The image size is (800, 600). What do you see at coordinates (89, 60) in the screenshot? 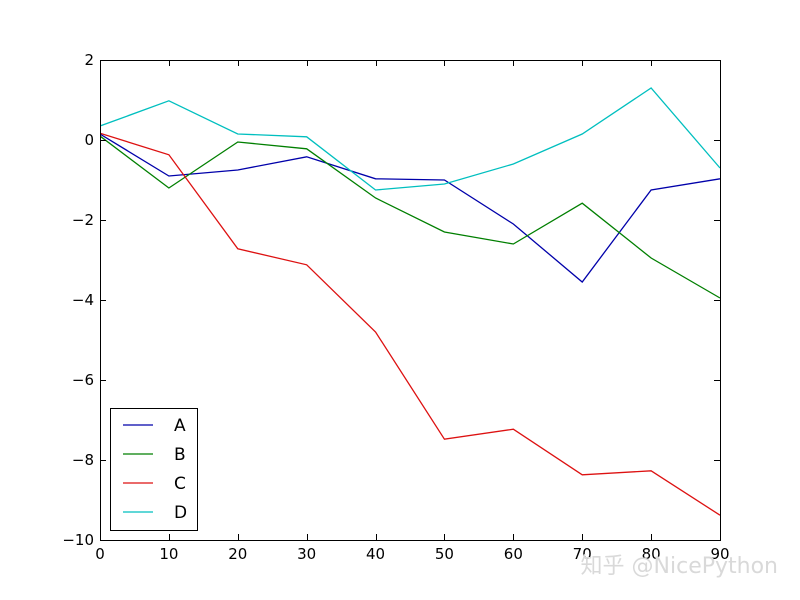
I see `y-tick-label: 2` at bounding box center [89, 60].